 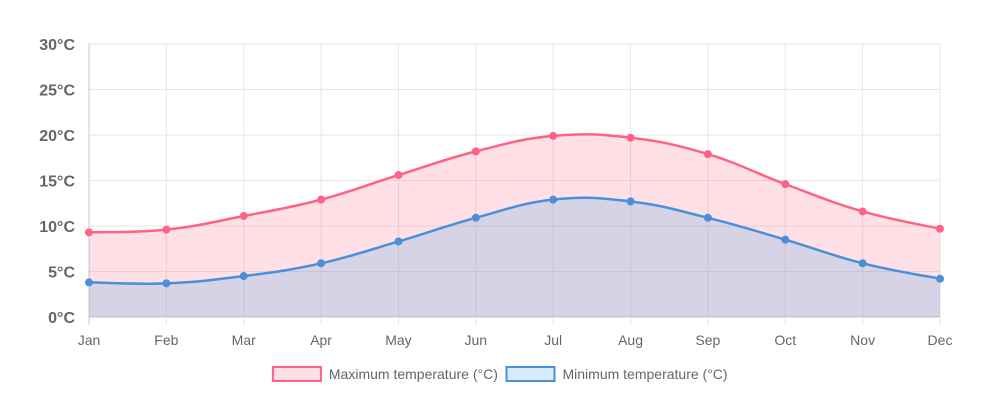 I want to click on y-axis-ticks: 0°C 5°C 10°C 15°C 20°C 25°C 30°C, so click(x=57, y=182).